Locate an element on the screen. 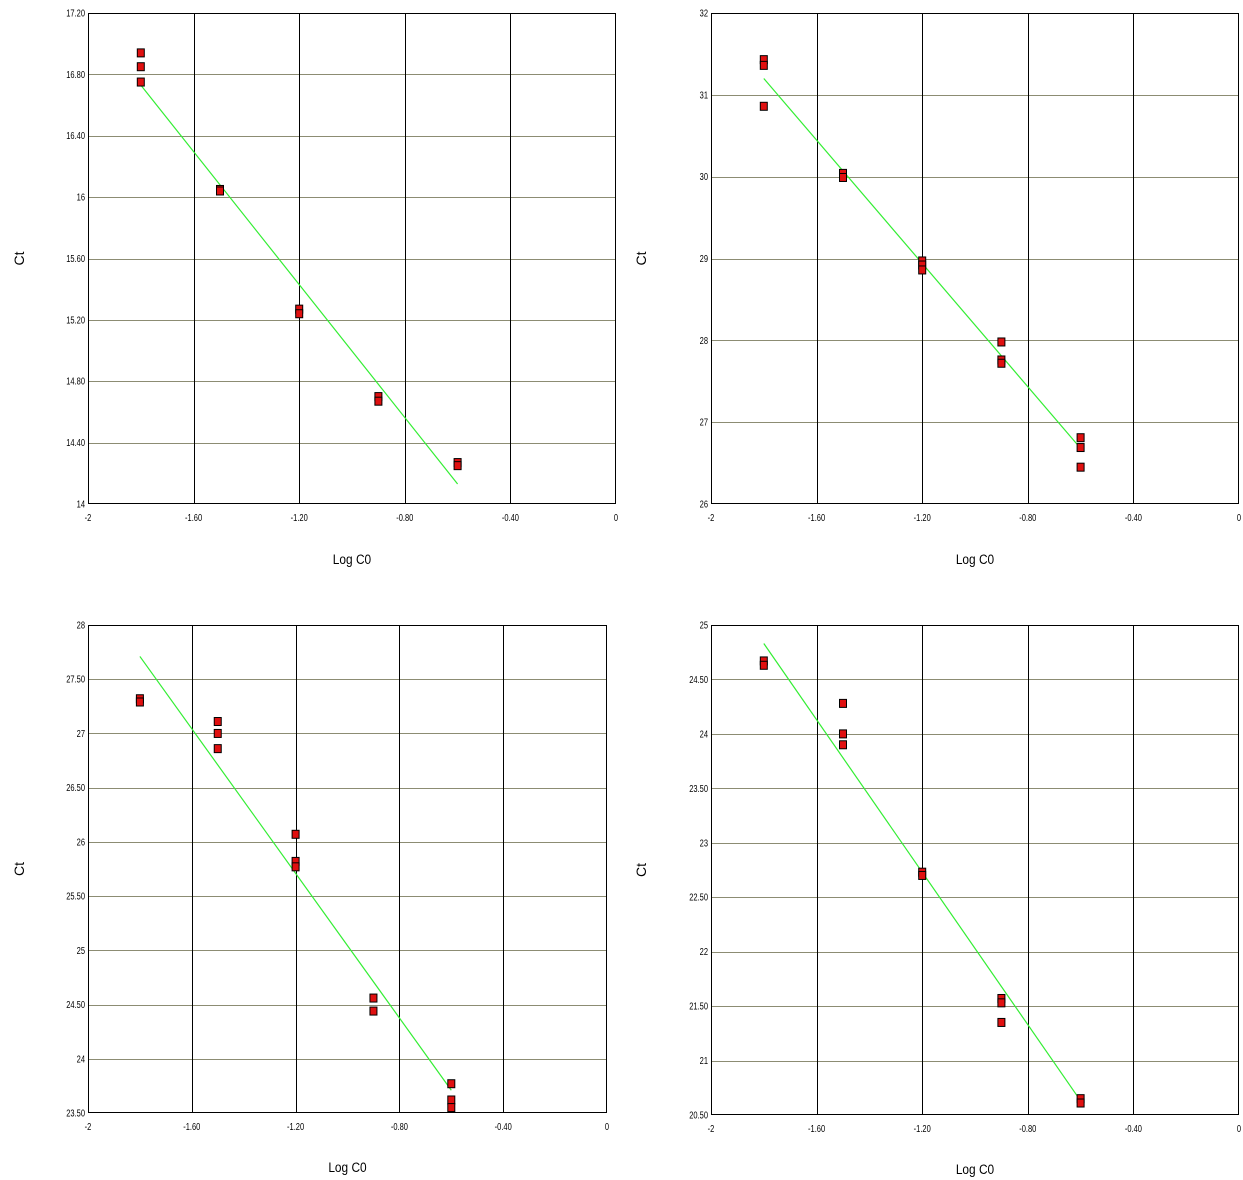 This screenshot has height=1180, width=1243. y-tick-label: 29 is located at coordinates (704, 258).